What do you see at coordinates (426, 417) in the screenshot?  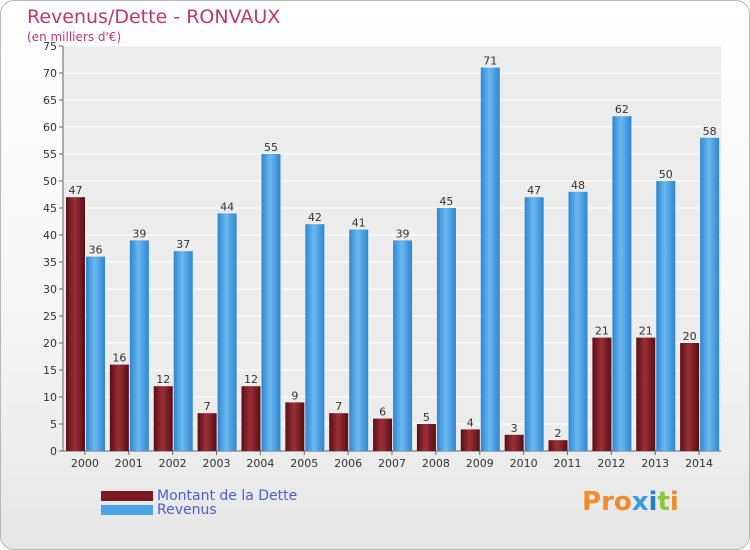 I see `debt-value-label: 5` at bounding box center [426, 417].